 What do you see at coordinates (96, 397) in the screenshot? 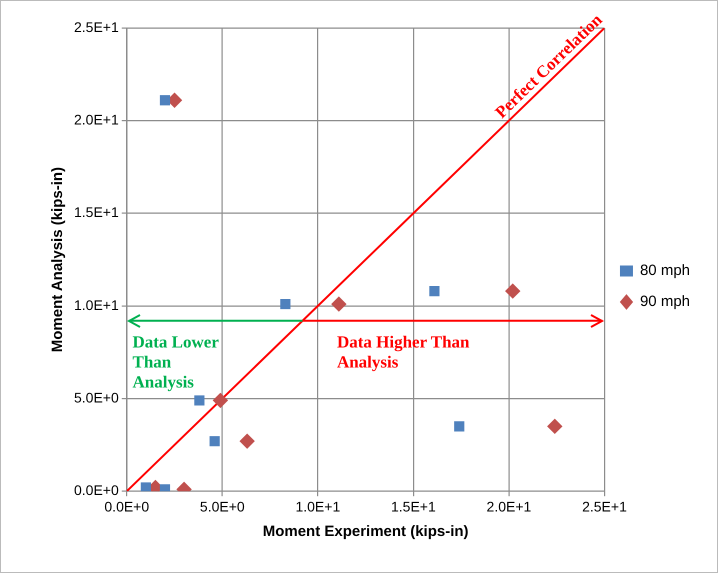
I see `y-tick-label: 5.0E+0` at bounding box center [96, 397].